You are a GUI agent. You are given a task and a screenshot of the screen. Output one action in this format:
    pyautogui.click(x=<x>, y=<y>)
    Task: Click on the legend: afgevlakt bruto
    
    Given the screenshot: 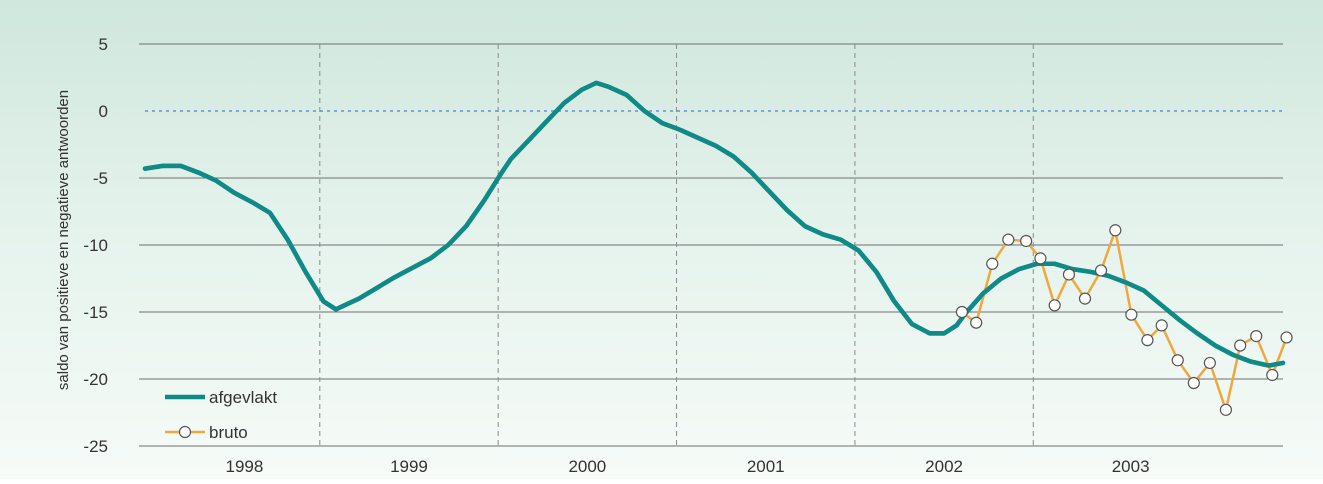 What is the action you would take?
    pyautogui.click(x=221, y=415)
    